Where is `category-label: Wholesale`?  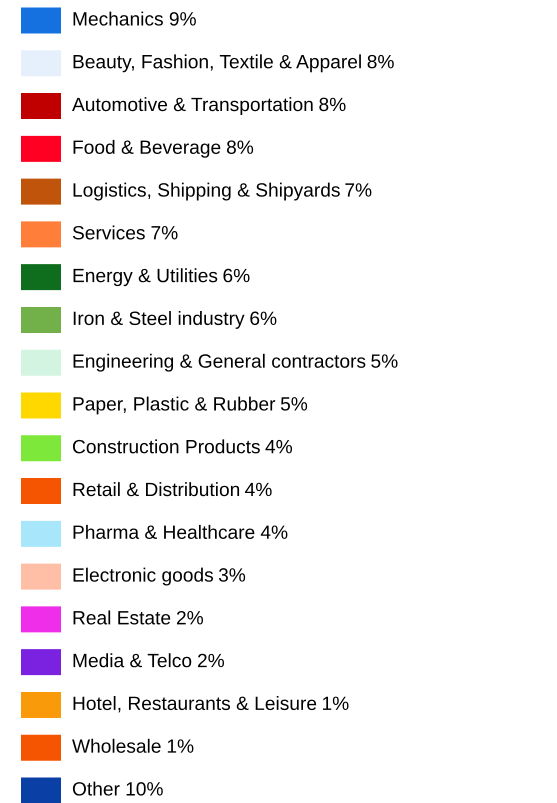 category-label: Wholesale is located at coordinates (116, 745).